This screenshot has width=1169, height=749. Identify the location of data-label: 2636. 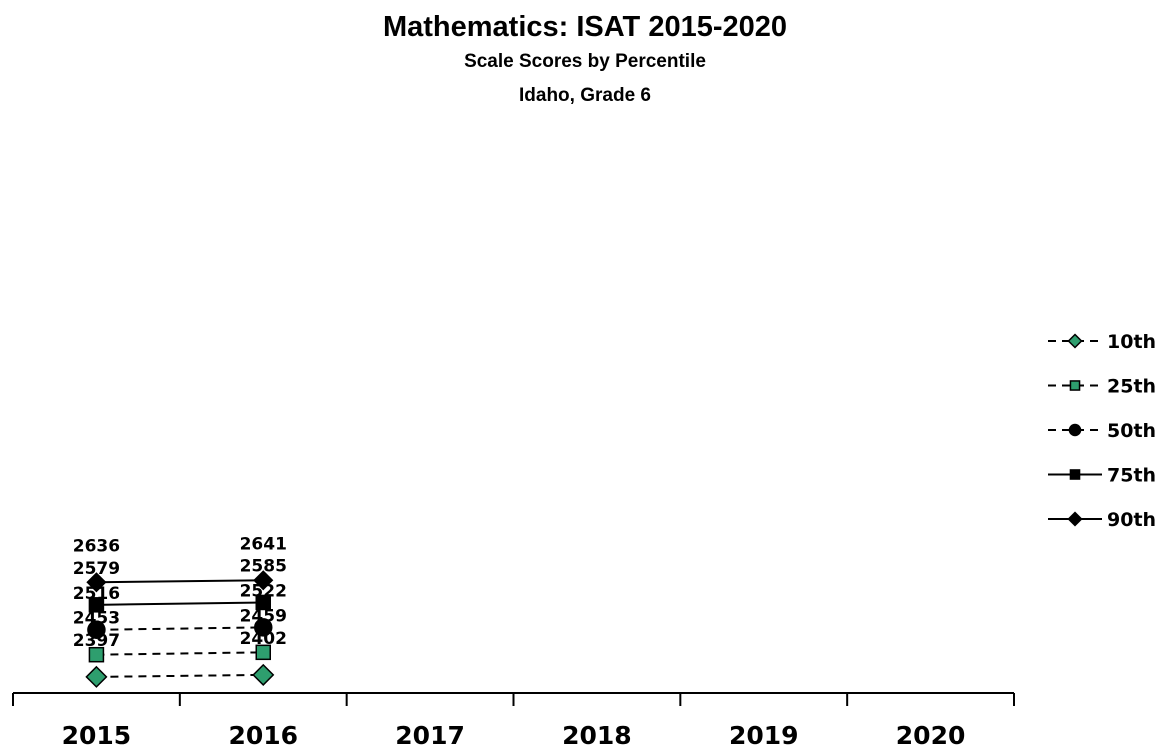
(96, 546).